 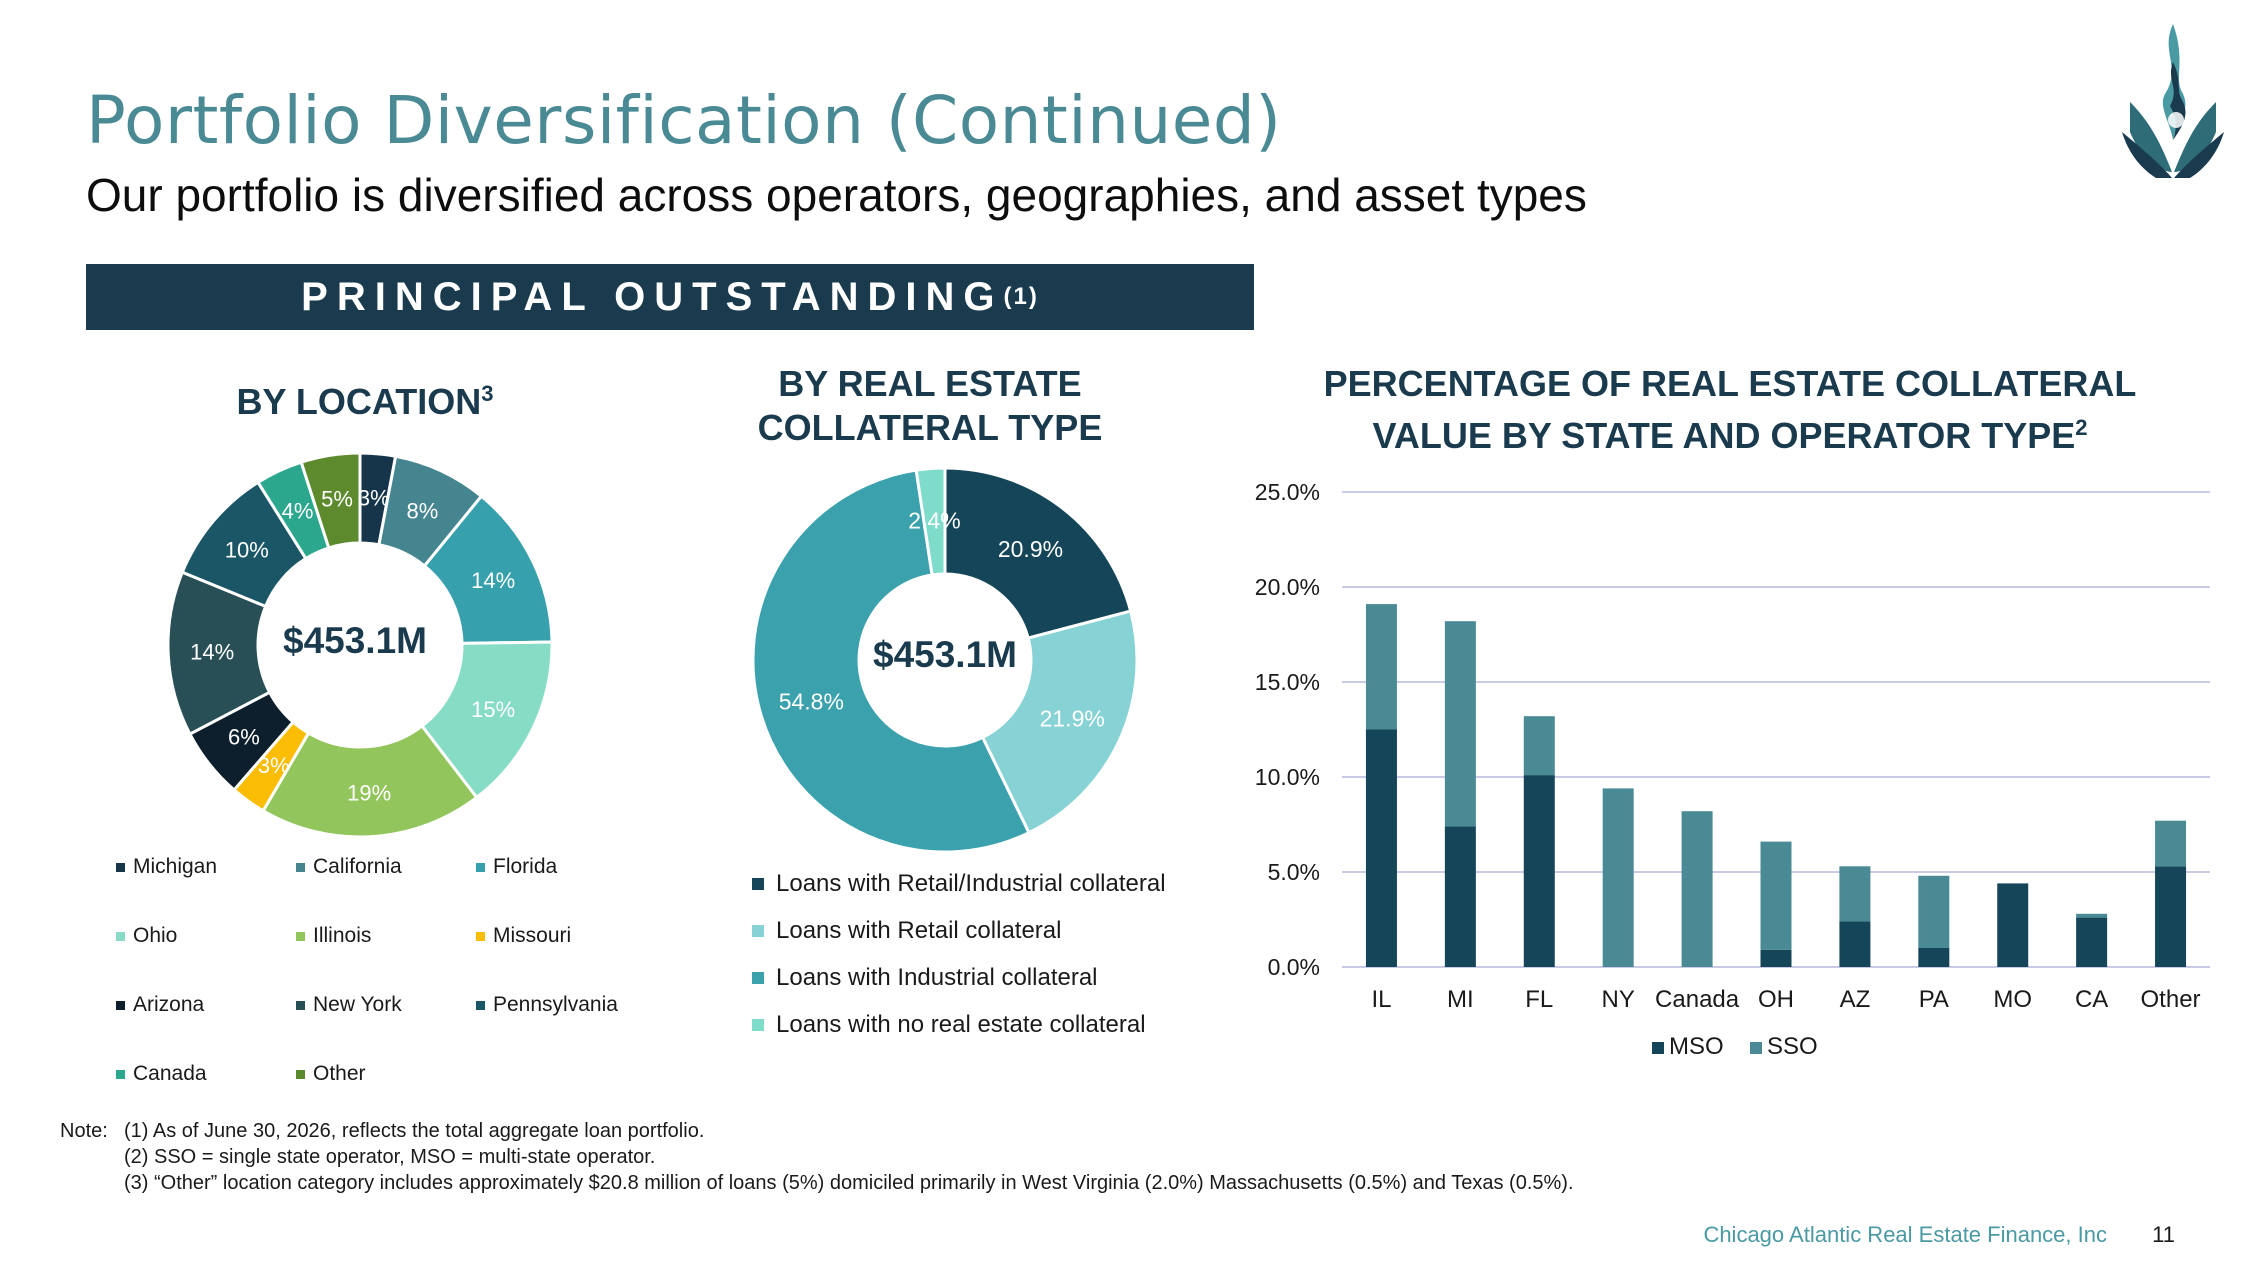 What do you see at coordinates (919, 930) in the screenshot?
I see `legend-label: Loans with Retail collateral` at bounding box center [919, 930].